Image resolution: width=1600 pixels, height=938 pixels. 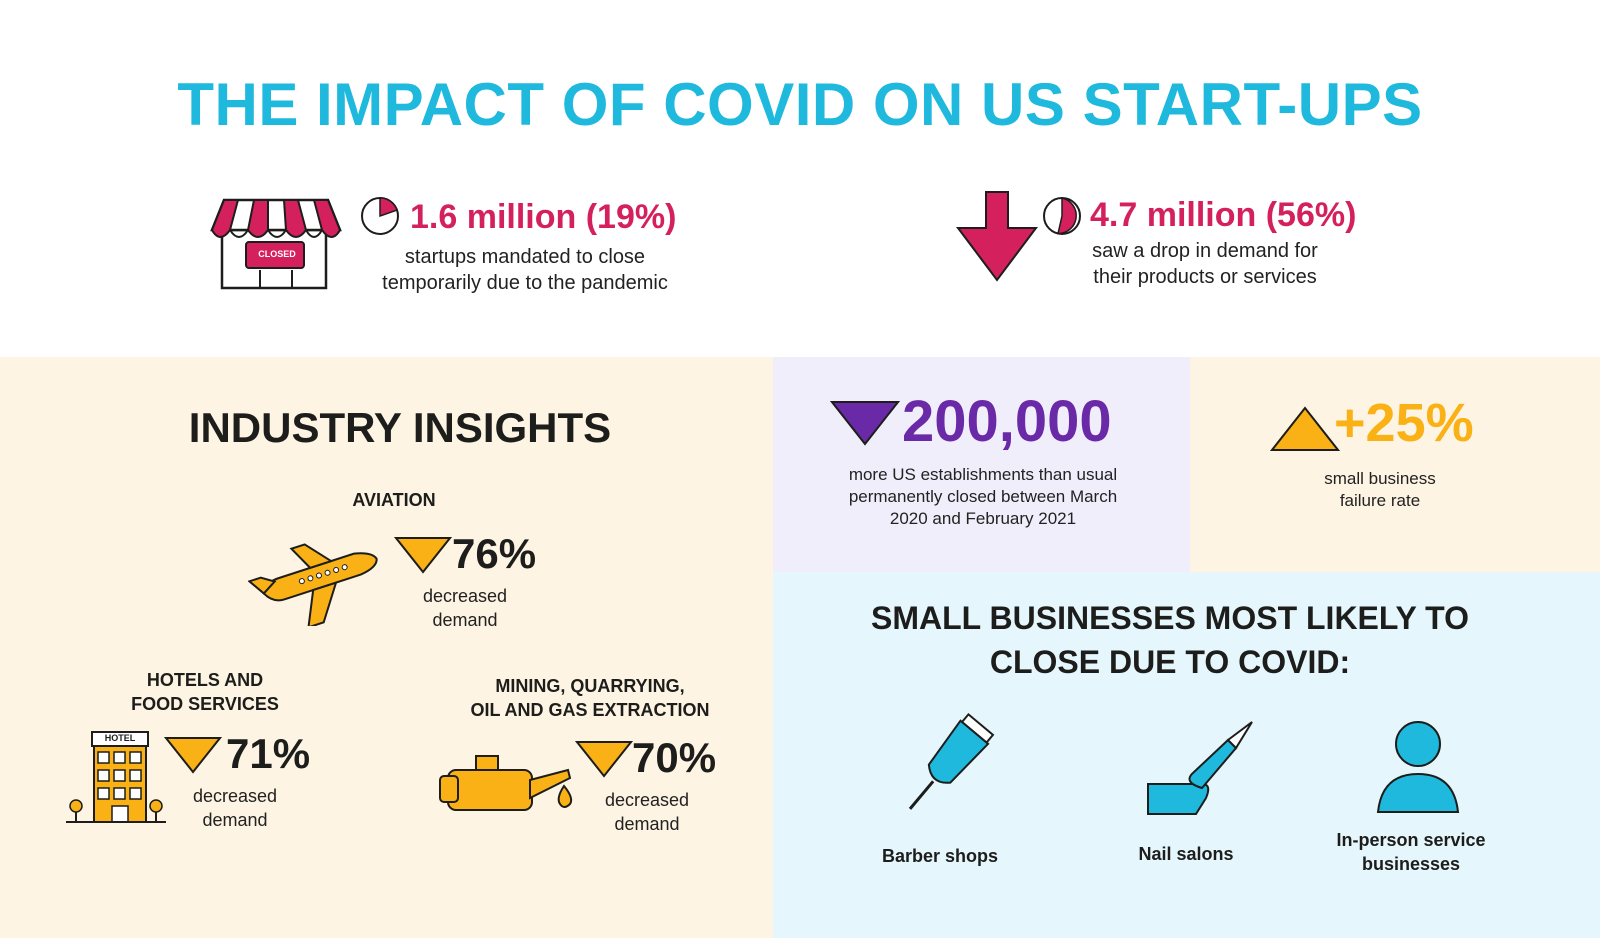 I want to click on stat-startups-desc-1: startups mandated to close, so click(x=525, y=257).